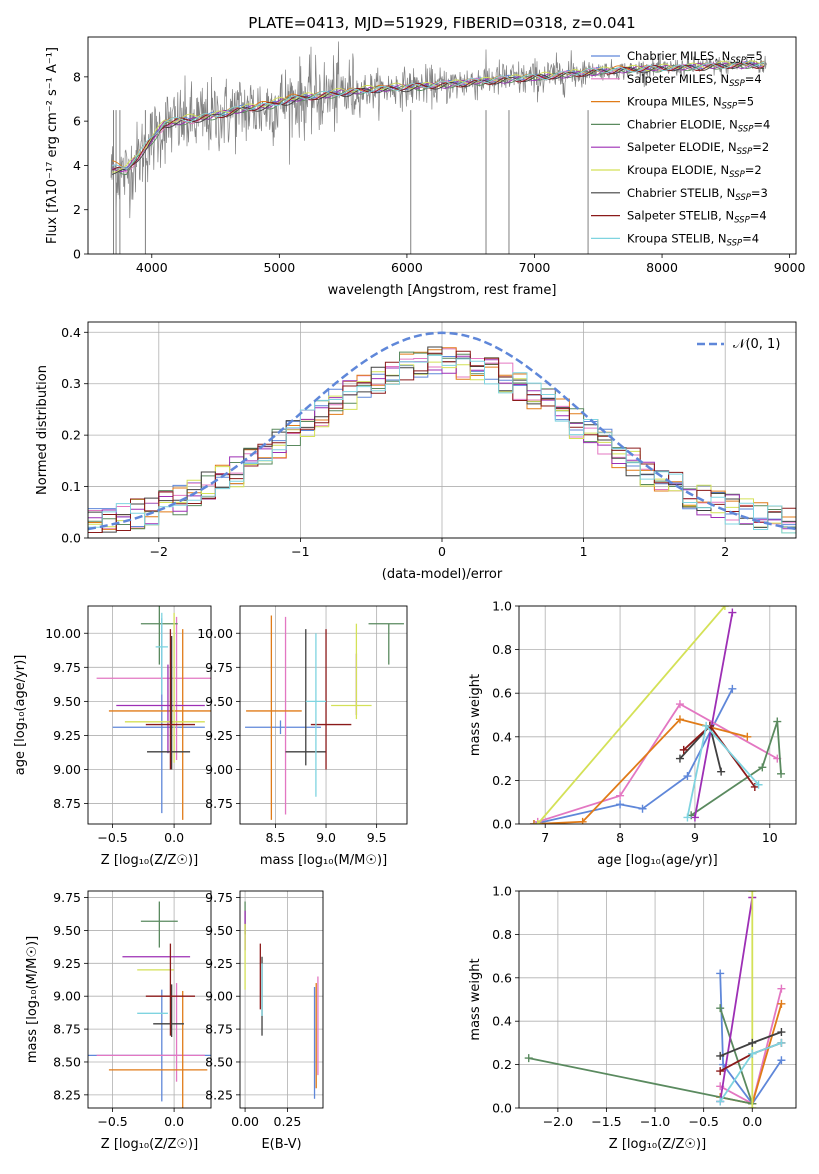 This screenshot has width=819, height=1174. I want to click on y-tick-label: 9.75, so click(219, 897).